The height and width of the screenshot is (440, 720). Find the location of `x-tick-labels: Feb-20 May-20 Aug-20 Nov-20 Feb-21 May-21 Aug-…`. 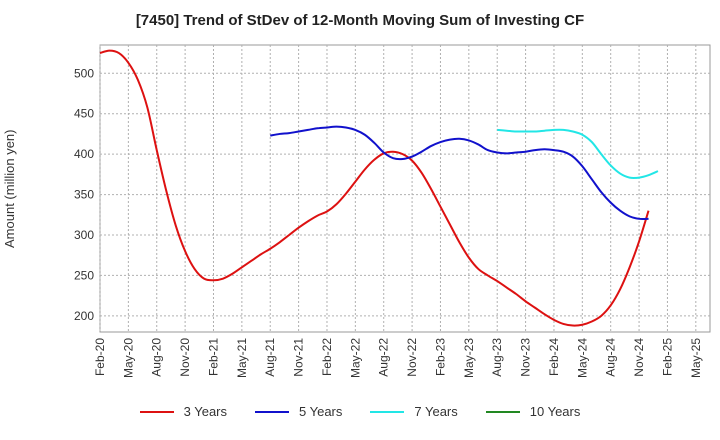

x-tick-labels: Feb-20 May-20 Aug-20 Nov-20 Feb-21 May-21 Aug-… is located at coordinates (398, 358).